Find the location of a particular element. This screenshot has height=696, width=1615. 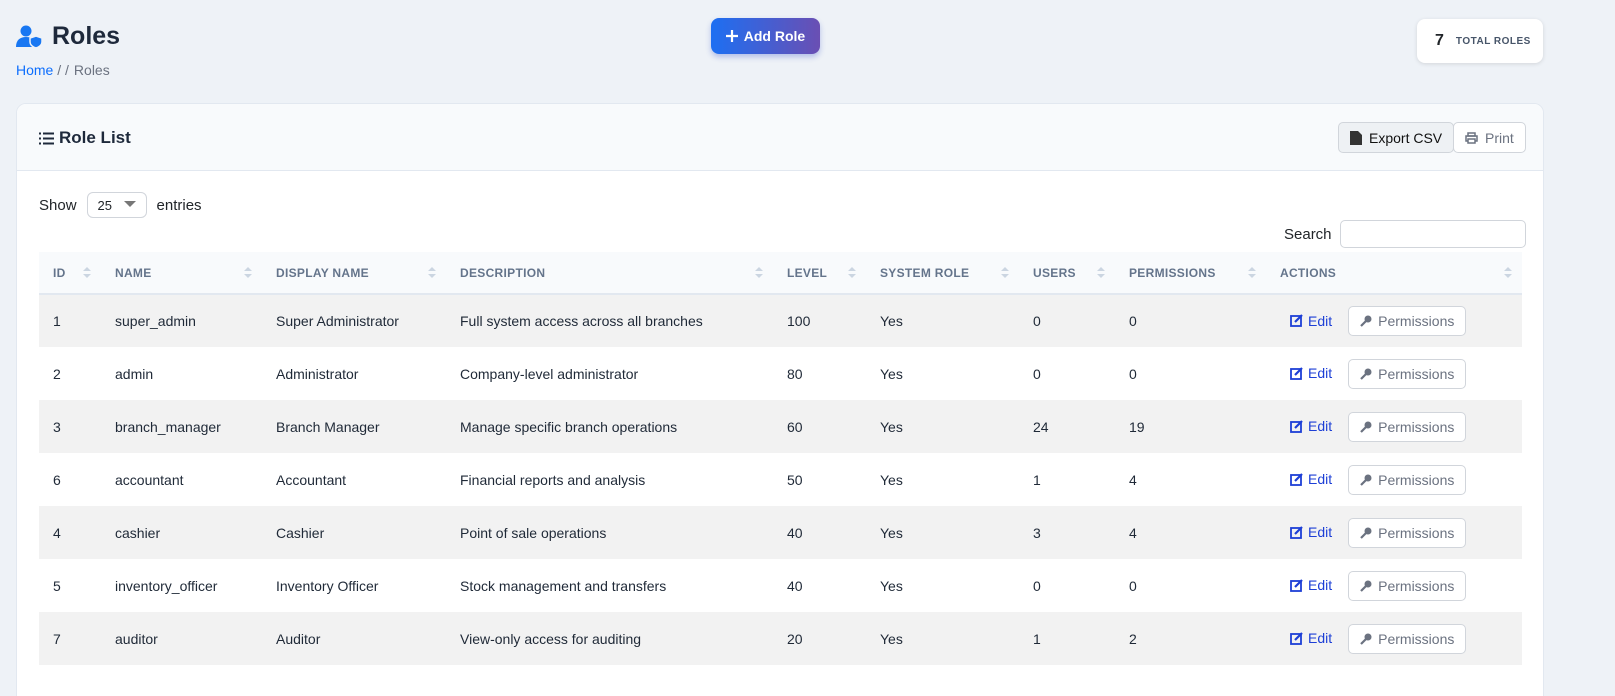

add-role-button: Add Role is located at coordinates (765, 36).